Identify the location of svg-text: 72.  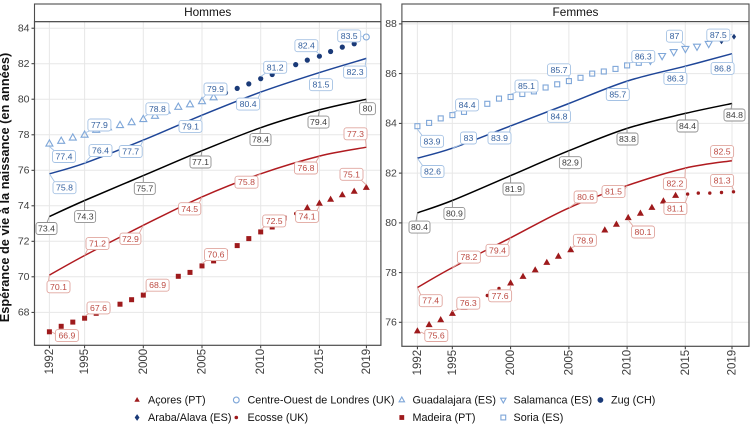
(24, 242).